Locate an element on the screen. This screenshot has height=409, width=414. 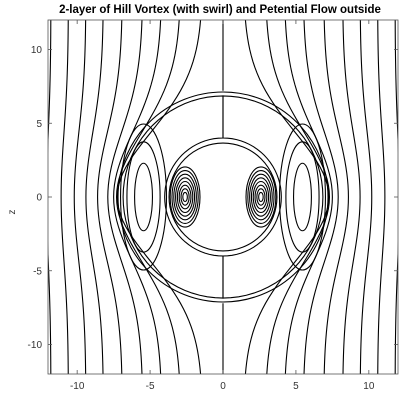
inner-sphere-boundary is located at coordinates (223, 197).